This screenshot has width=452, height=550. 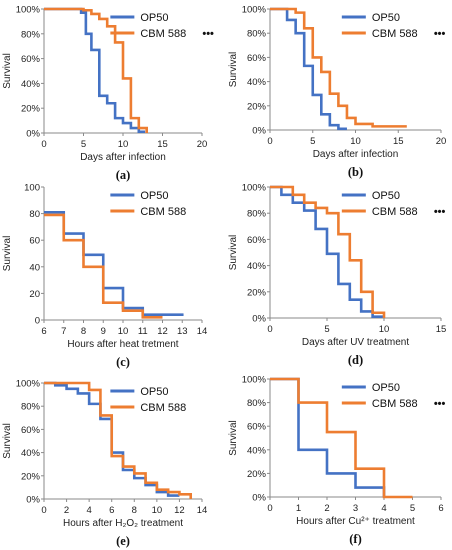 I want to click on x-tick-label: 12, so click(x=179, y=510).